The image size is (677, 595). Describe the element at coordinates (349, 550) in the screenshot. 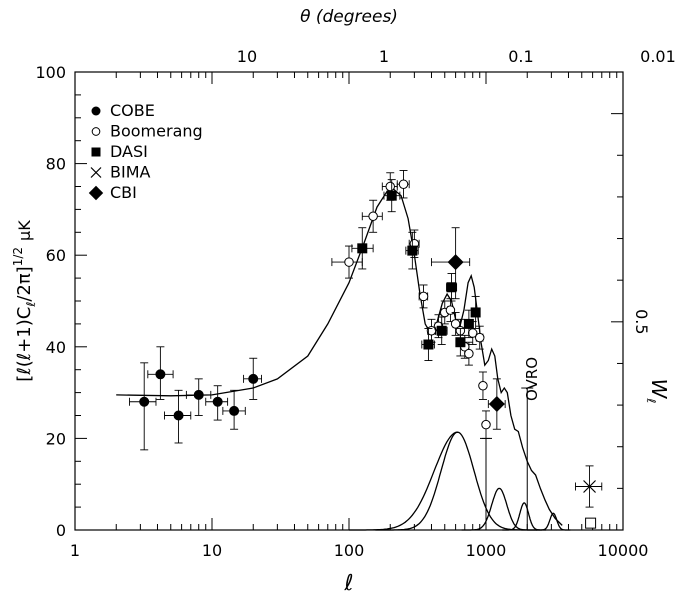

I see `x-tick-label: 100` at that location.